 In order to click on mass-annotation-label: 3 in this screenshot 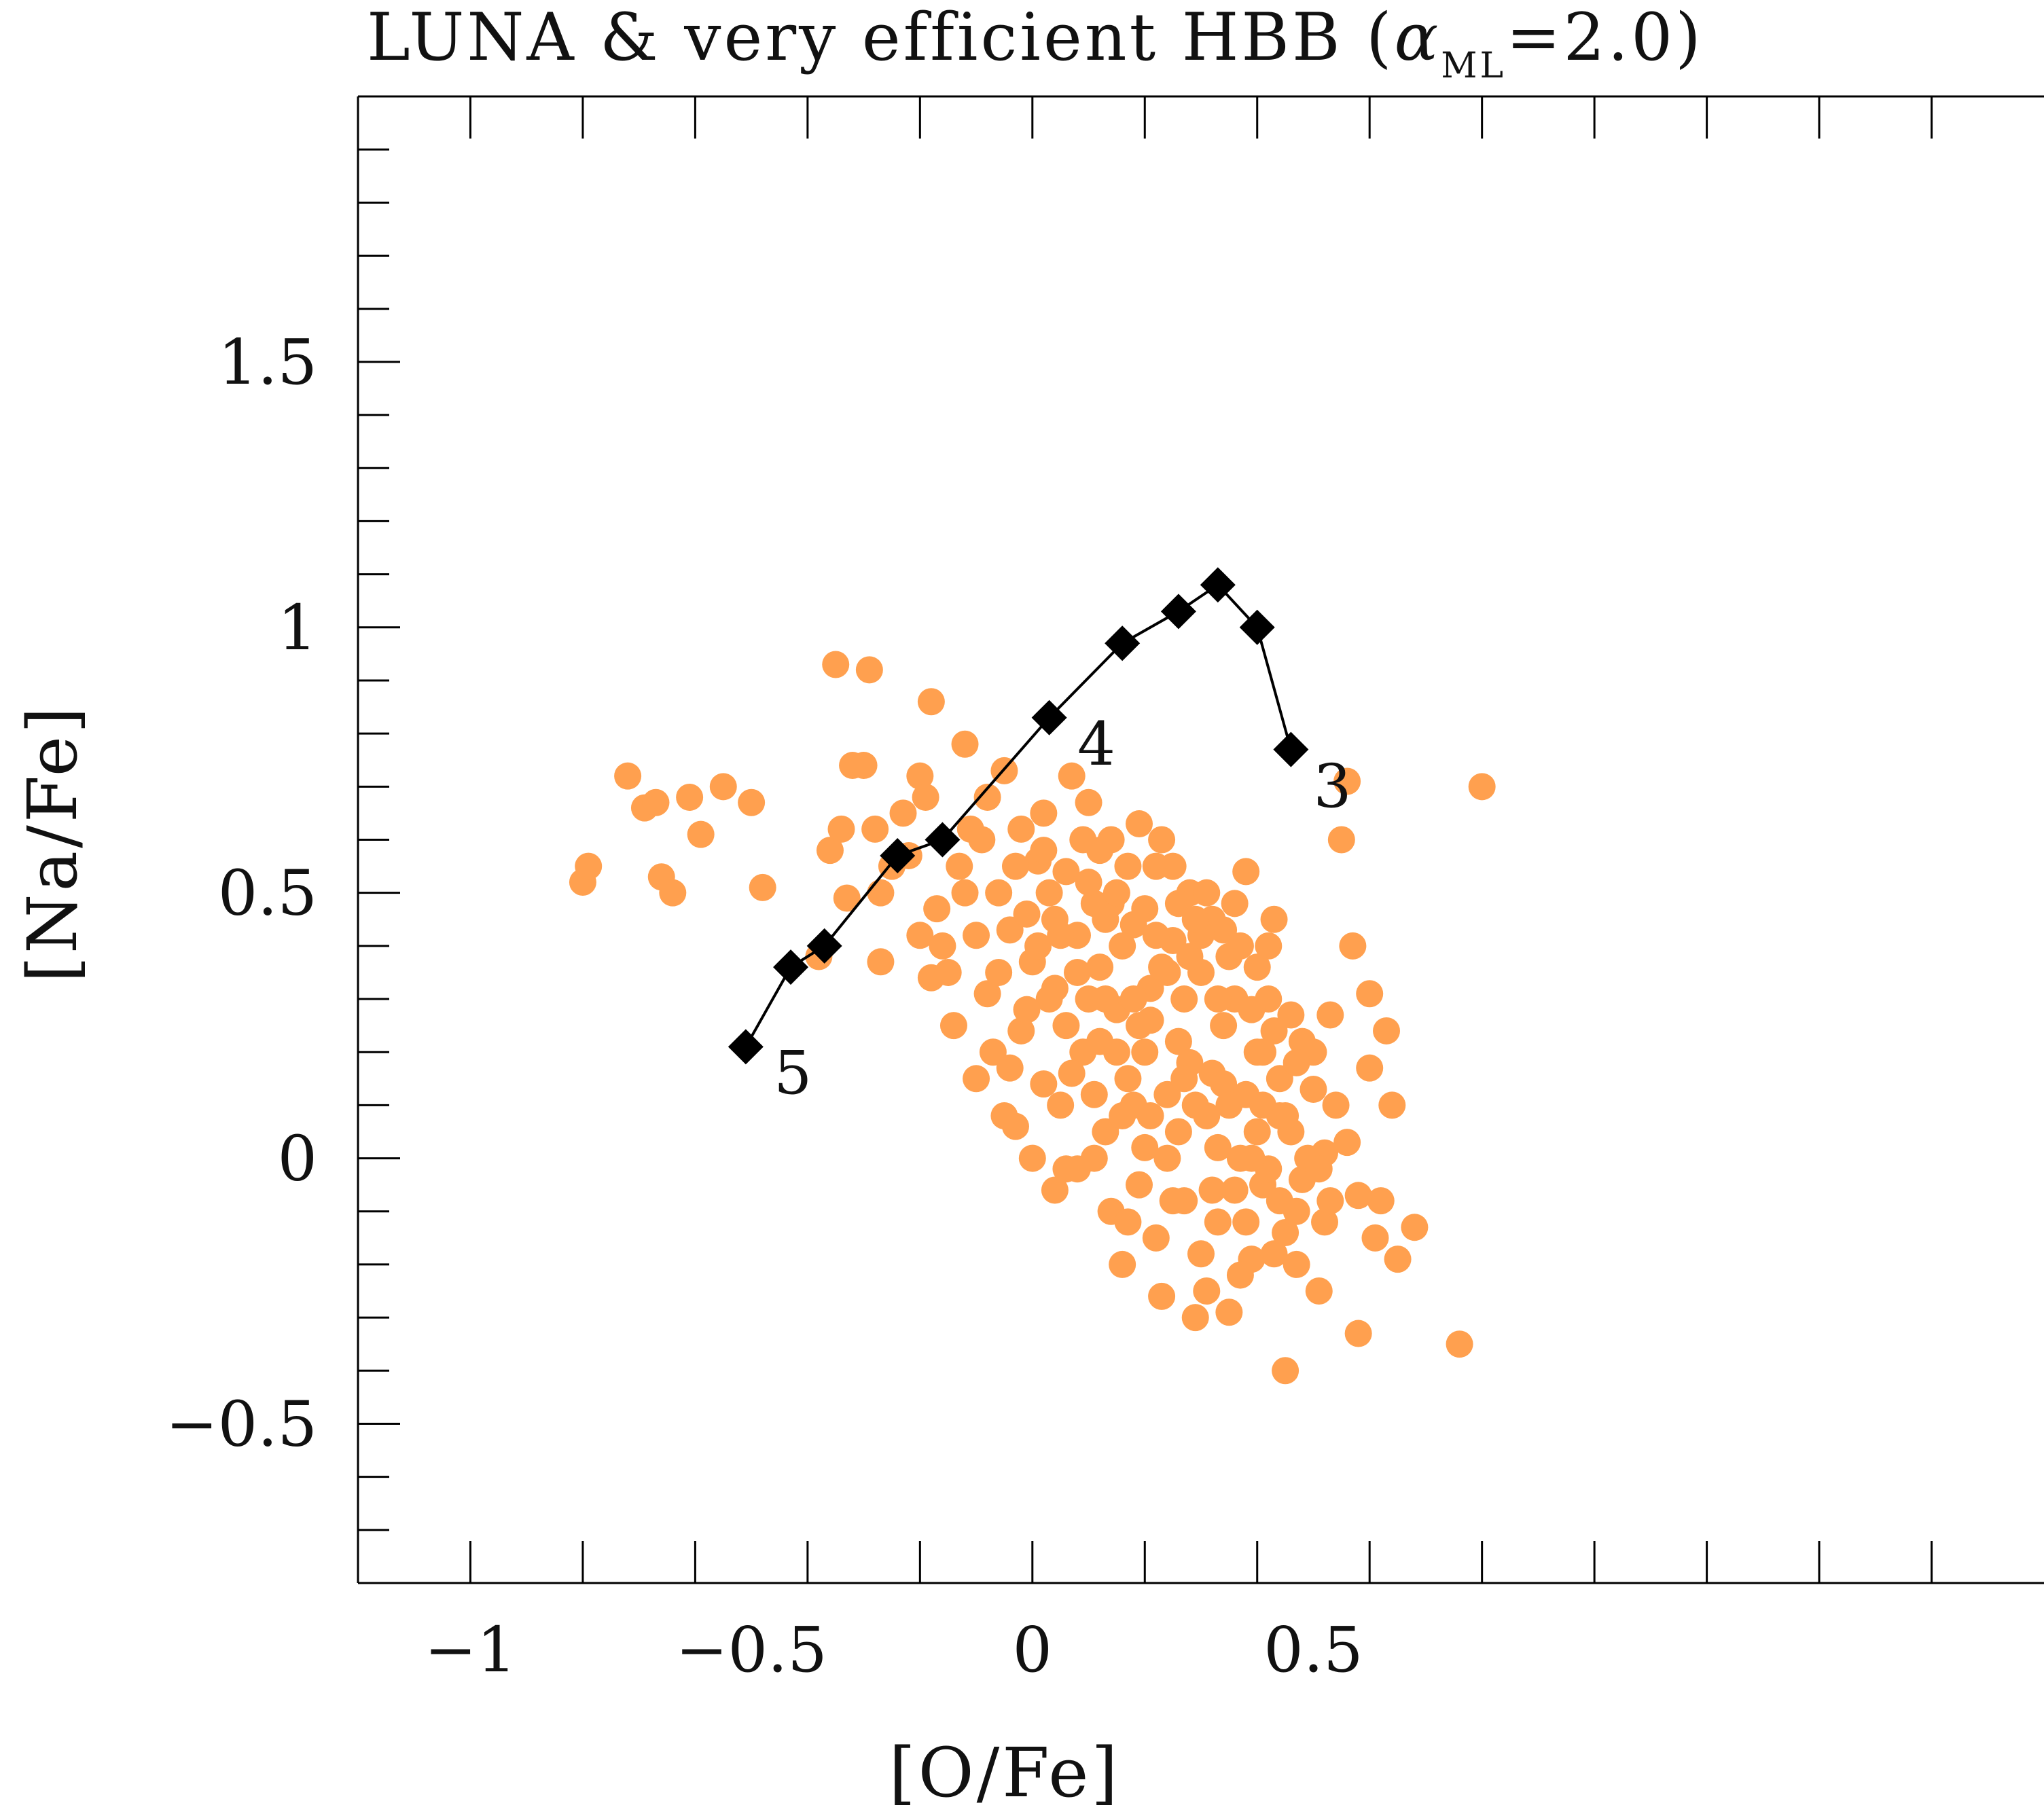, I will do `click(1332, 786)`.